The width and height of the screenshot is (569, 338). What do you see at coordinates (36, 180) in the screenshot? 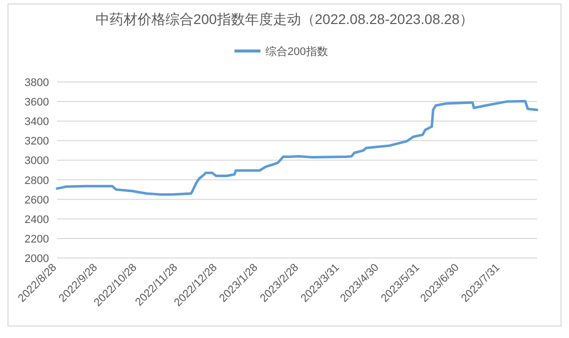
I see `y-tick-label: 2800` at bounding box center [36, 180].